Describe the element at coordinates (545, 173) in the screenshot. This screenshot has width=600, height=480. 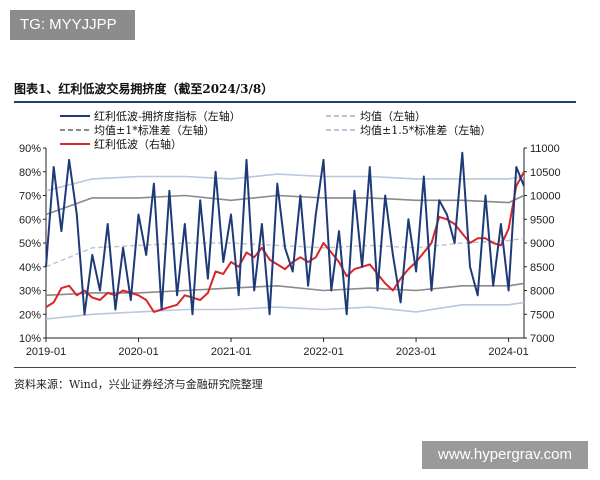
I see `right-tick-label: 10500` at that location.